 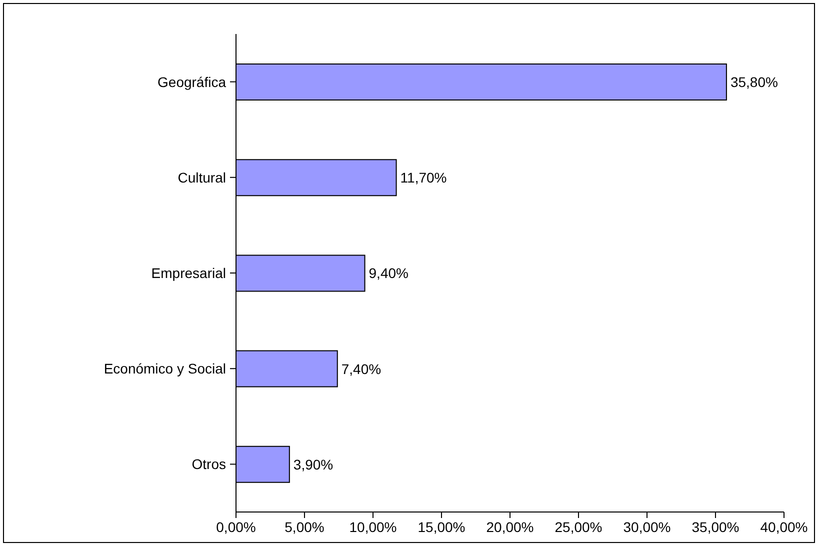 What do you see at coordinates (423, 178) in the screenshot?
I see `data-label: 11,70%` at bounding box center [423, 178].